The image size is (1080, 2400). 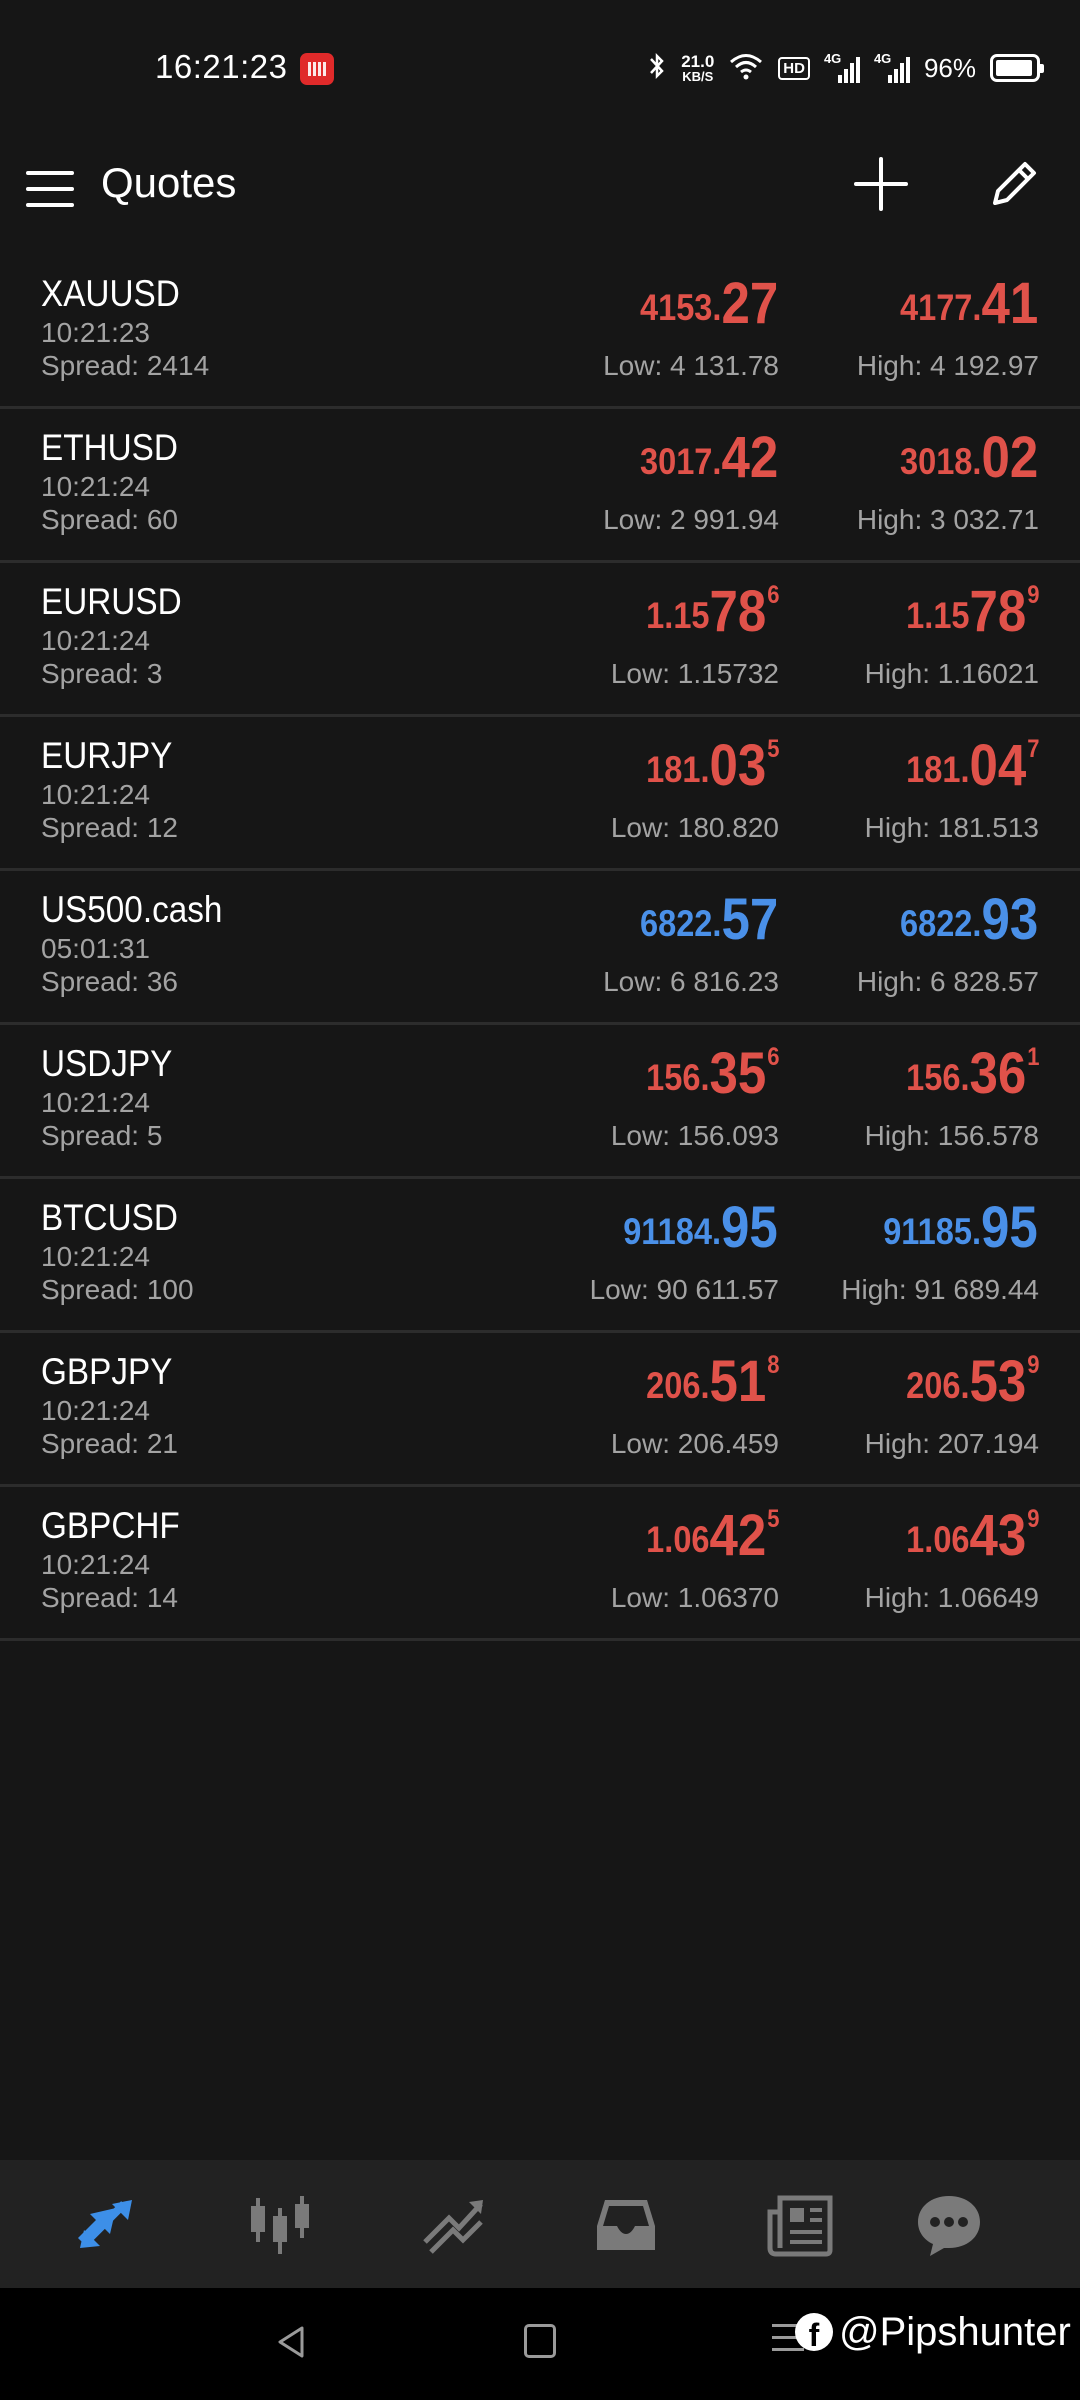 I want to click on bottom-nav, so click(x=540, y=2224).